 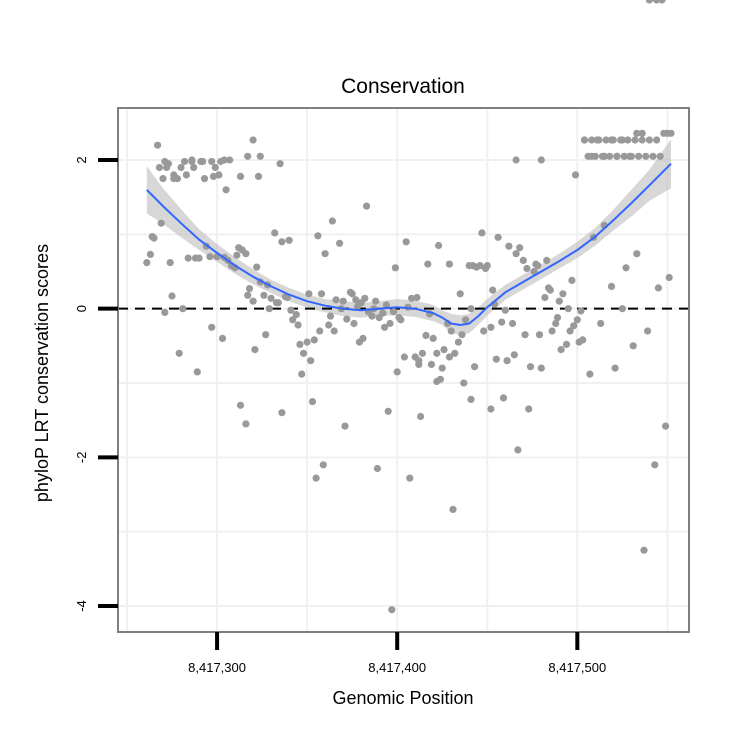 What do you see at coordinates (42, 373) in the screenshot?
I see `y-axis-label: phyloP LRT conservation scores` at bounding box center [42, 373].